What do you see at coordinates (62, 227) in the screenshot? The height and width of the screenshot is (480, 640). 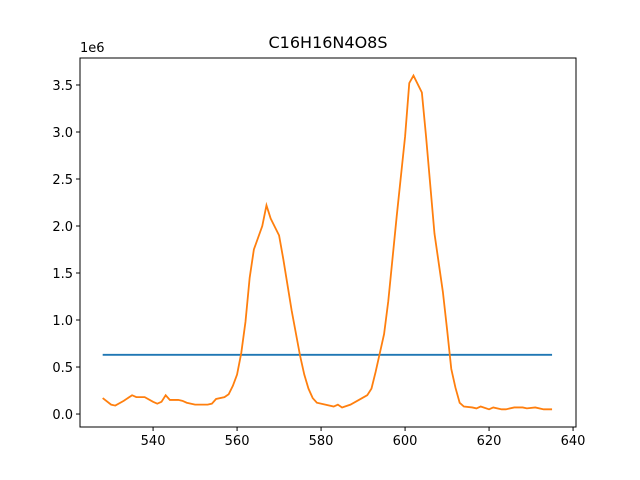 I see `y-tick-label: 2.0` at bounding box center [62, 227].